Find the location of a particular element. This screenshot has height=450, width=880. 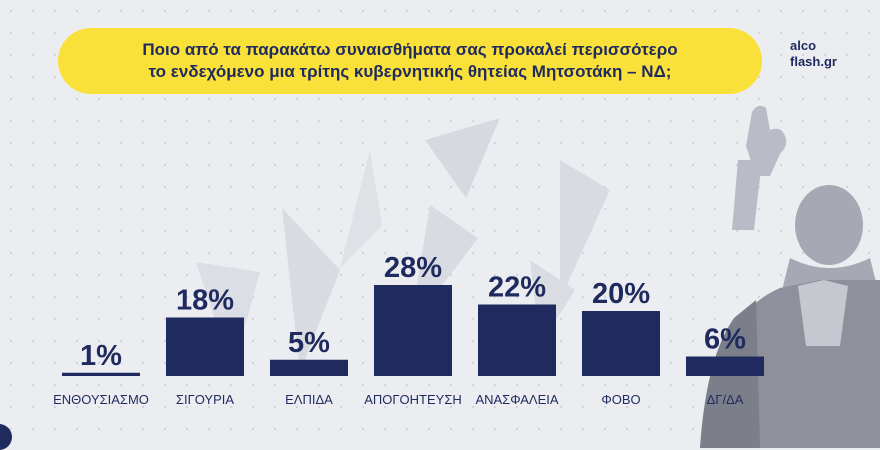

category-label-3: ΕΛΠΙΔΑ is located at coordinates (309, 399).